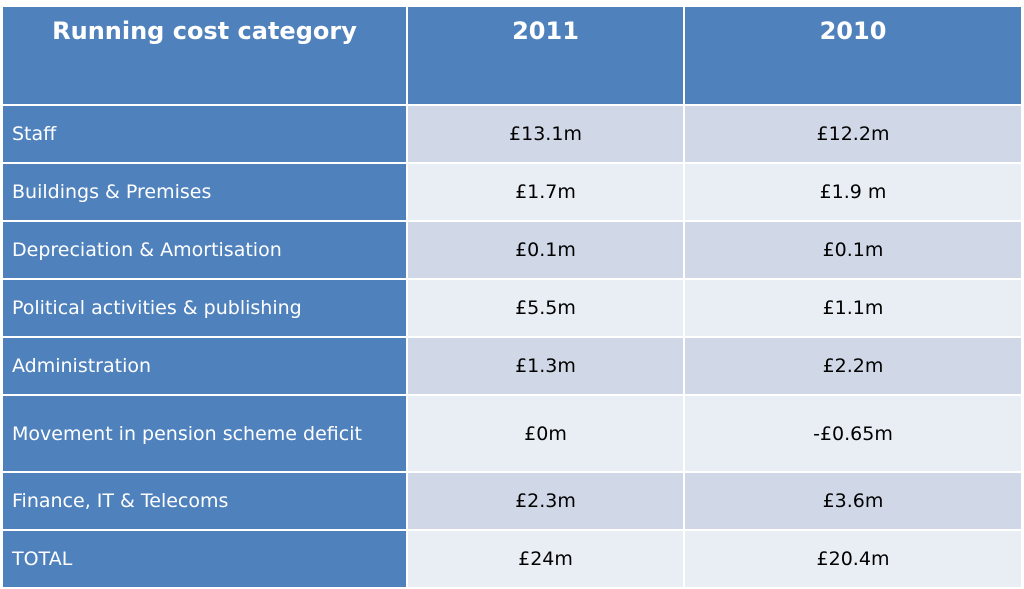  I want to click on table-row: TOTAL £24m £20.4m, so click(512, 559).